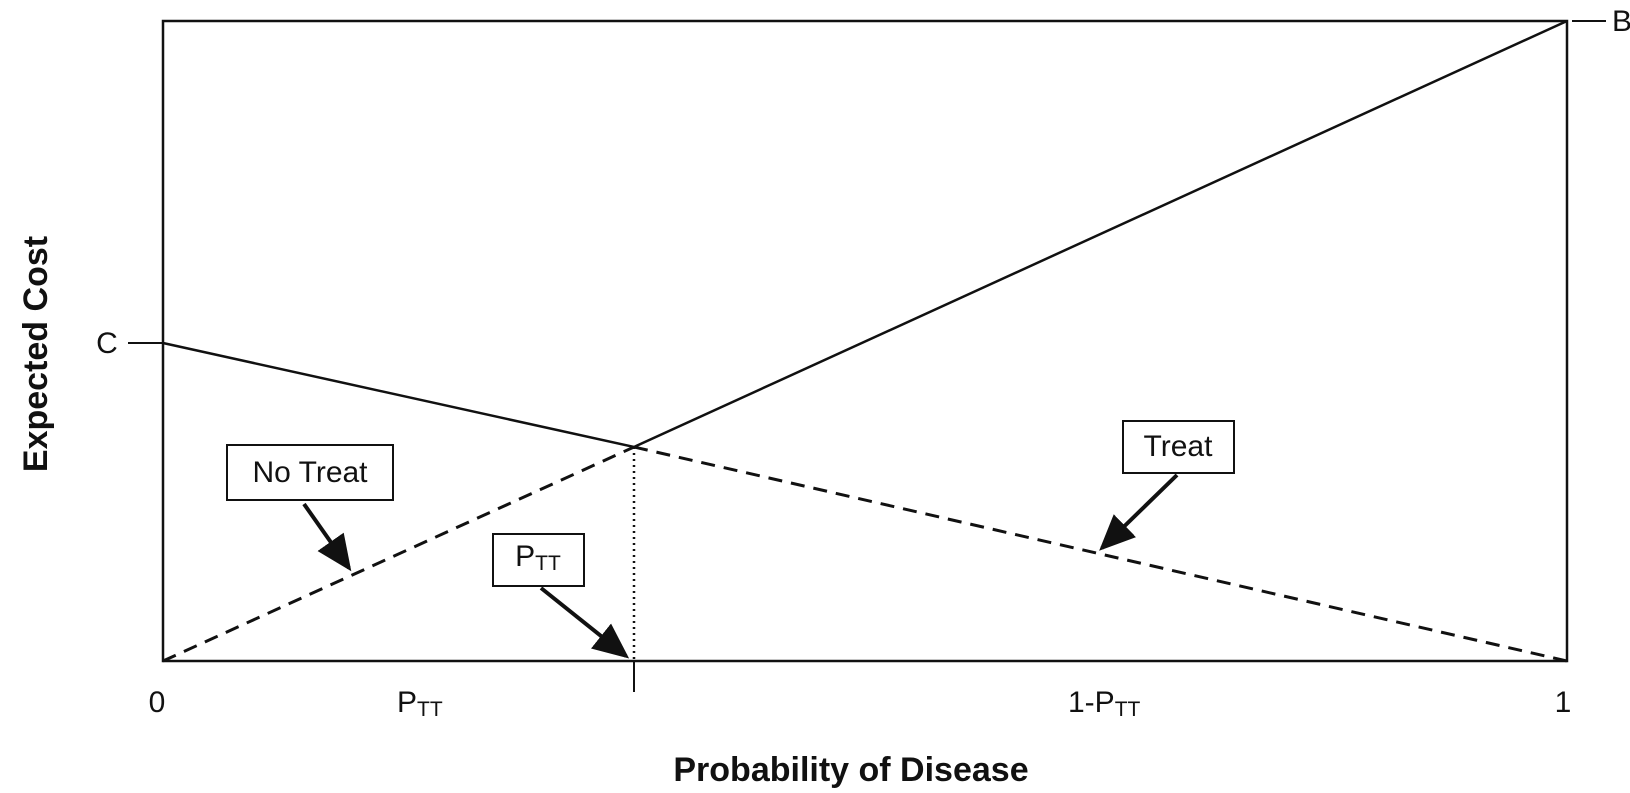 The height and width of the screenshot is (793, 1630). I want to click on tick-text: P, so click(407, 702).